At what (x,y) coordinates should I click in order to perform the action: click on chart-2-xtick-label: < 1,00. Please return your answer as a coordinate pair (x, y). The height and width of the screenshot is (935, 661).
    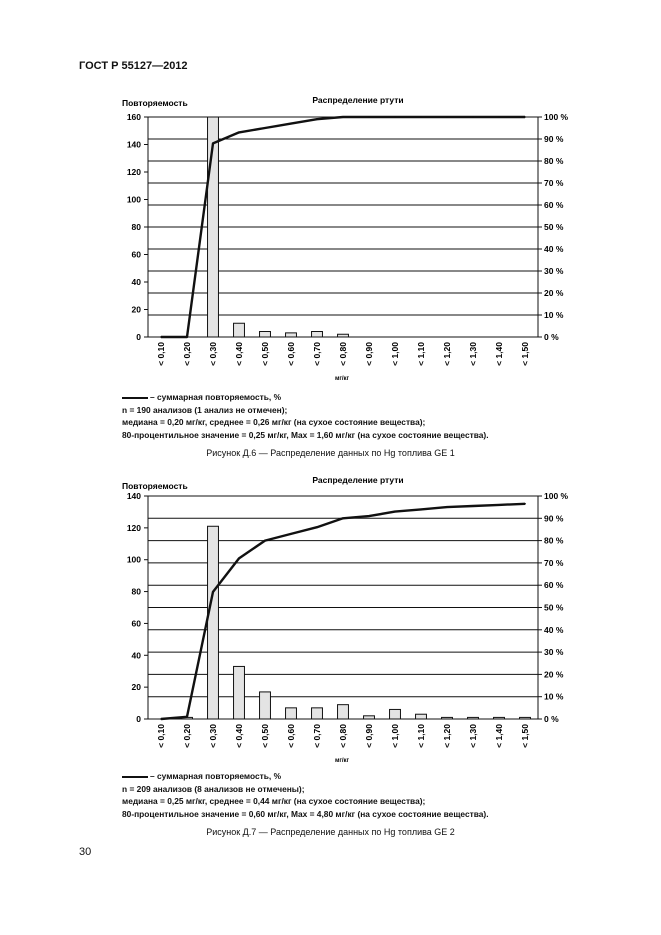
    Looking at the image, I should click on (395, 736).